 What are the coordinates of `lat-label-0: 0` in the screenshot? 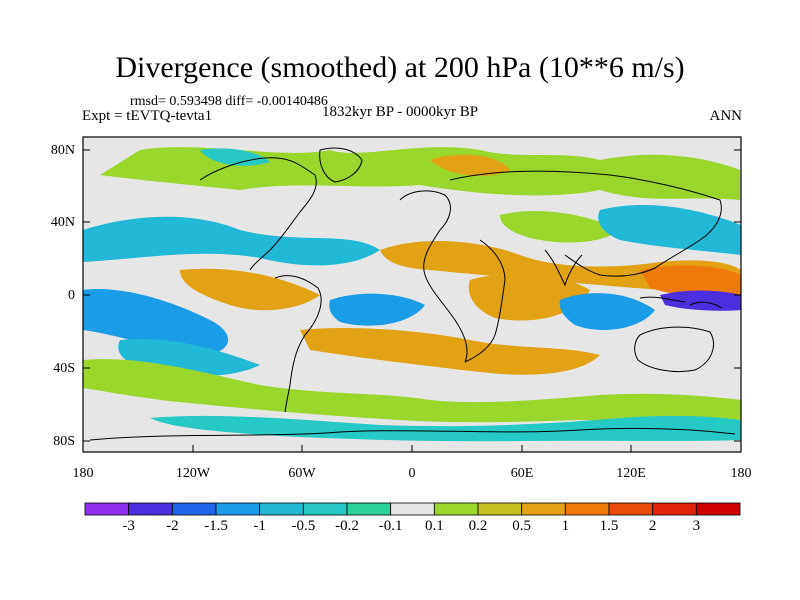 It's located at (71, 295).